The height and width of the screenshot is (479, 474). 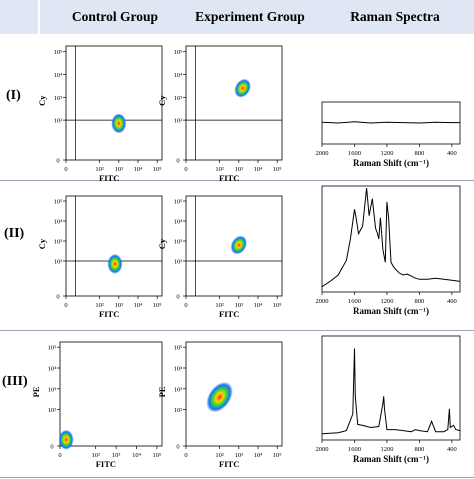 I want to click on III-control-y-tick-label-4: 10⁵, so click(x=52, y=348).